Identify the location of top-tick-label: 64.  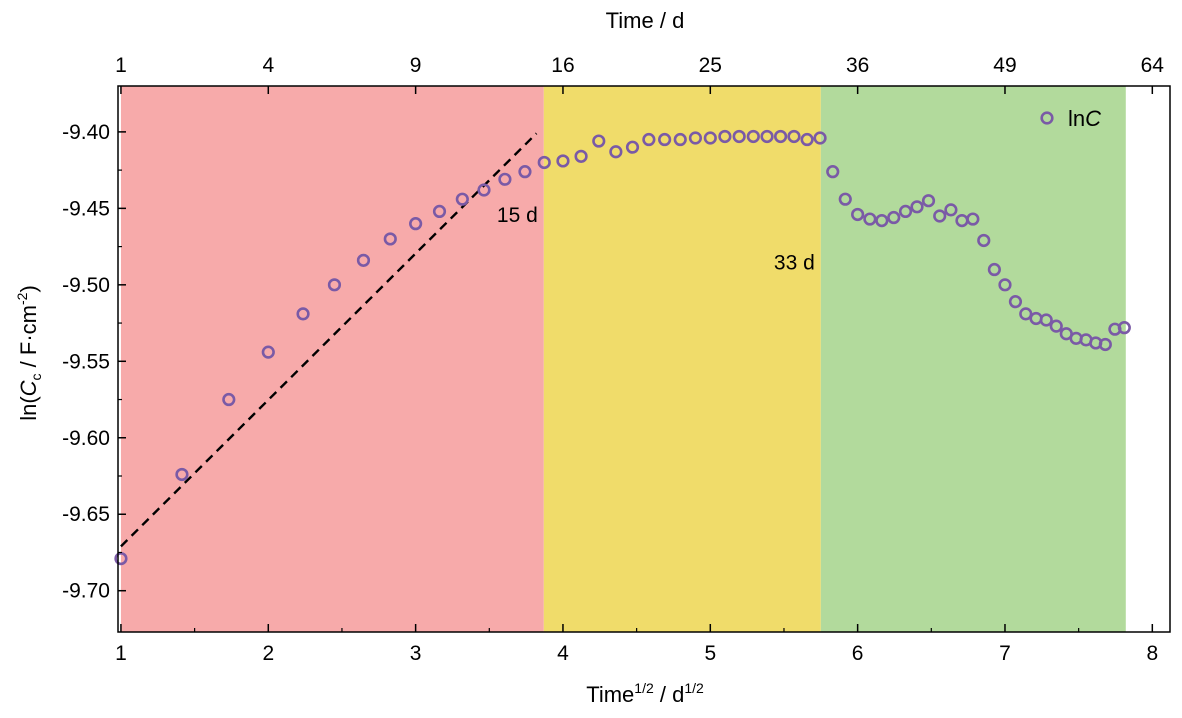
(1153, 65).